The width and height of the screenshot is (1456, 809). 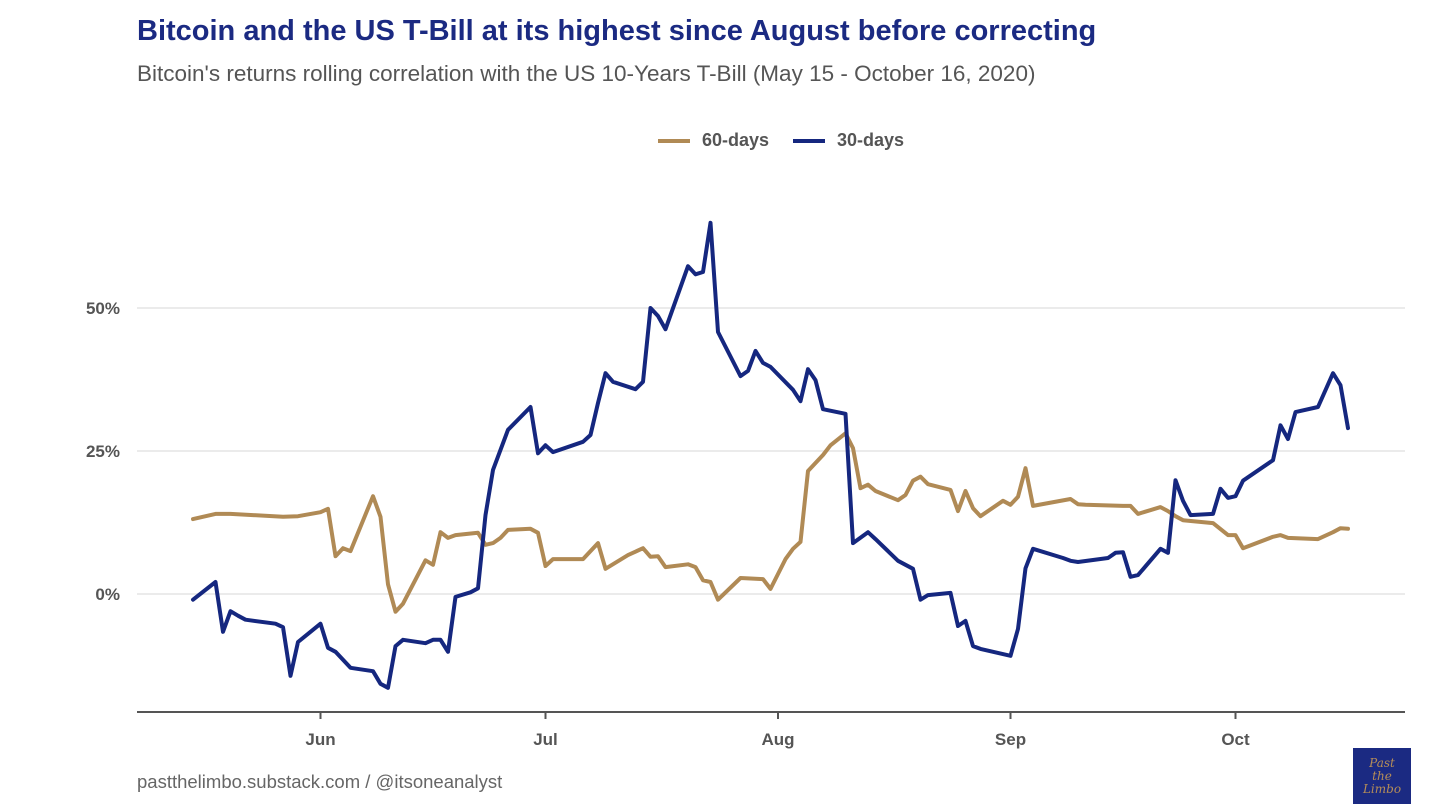 What do you see at coordinates (103, 308) in the screenshot?
I see `y-tick-label: 50%` at bounding box center [103, 308].